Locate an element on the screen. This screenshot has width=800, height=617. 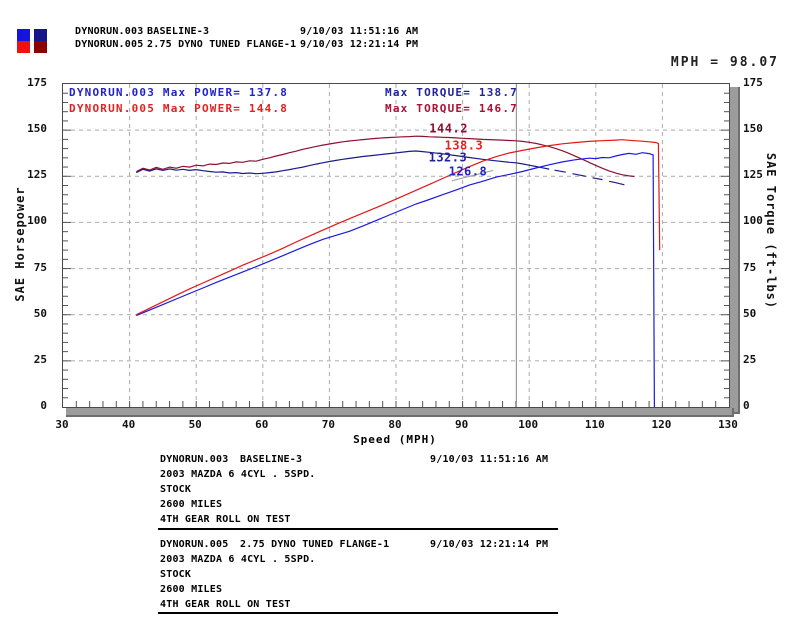
footer-run-2-description: 2.75 DYNO TUNED FLANGE-1 is located at coordinates (315, 544).